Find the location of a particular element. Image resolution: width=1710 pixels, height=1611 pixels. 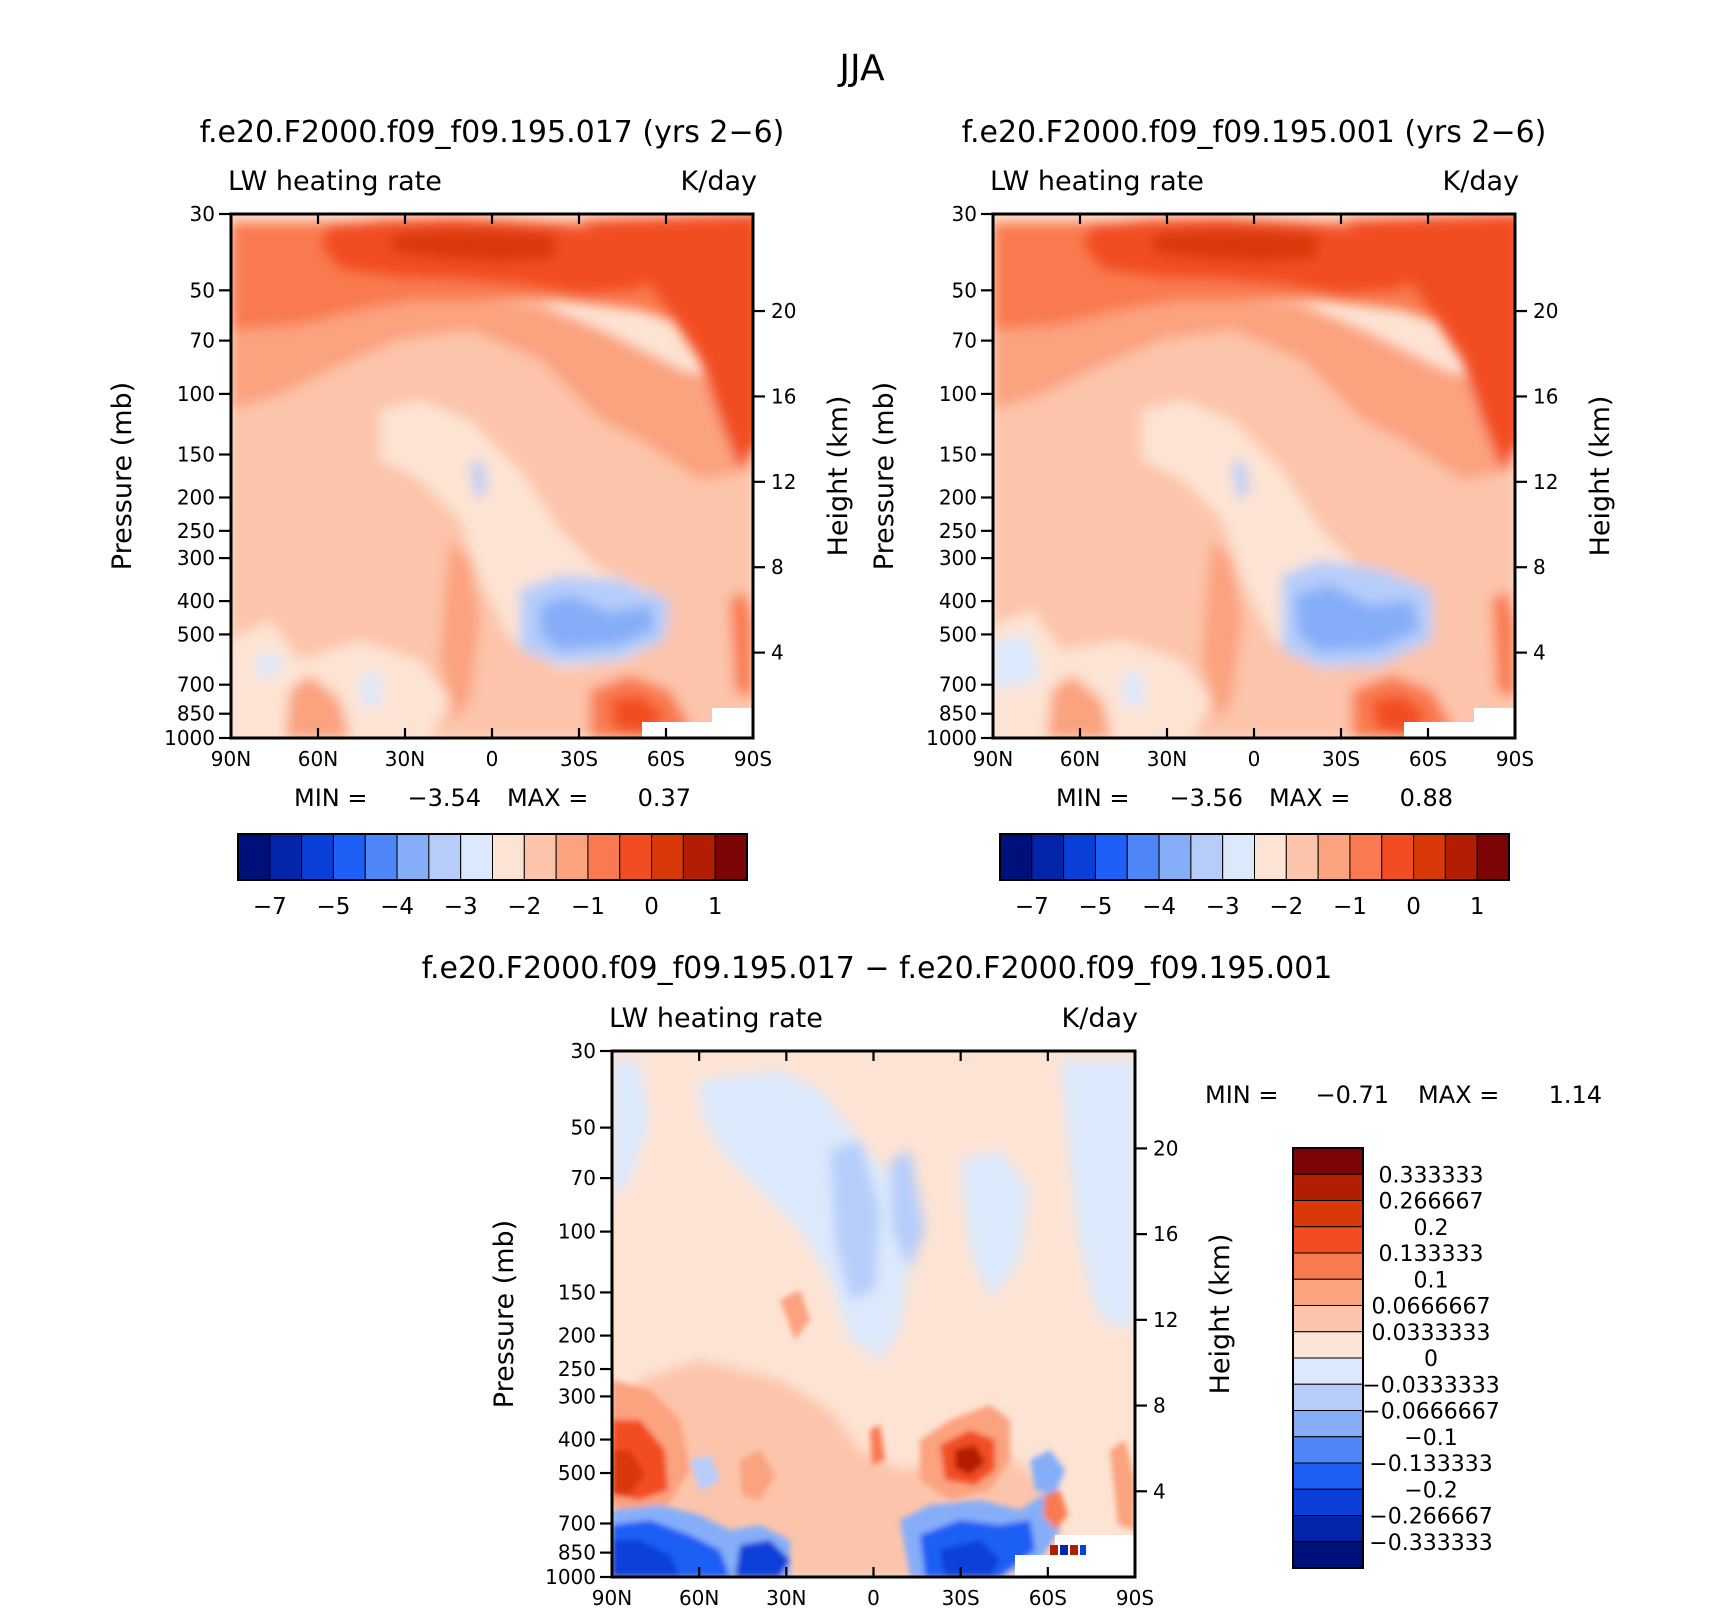

colorbar-label: −2 is located at coordinates (524, 907).